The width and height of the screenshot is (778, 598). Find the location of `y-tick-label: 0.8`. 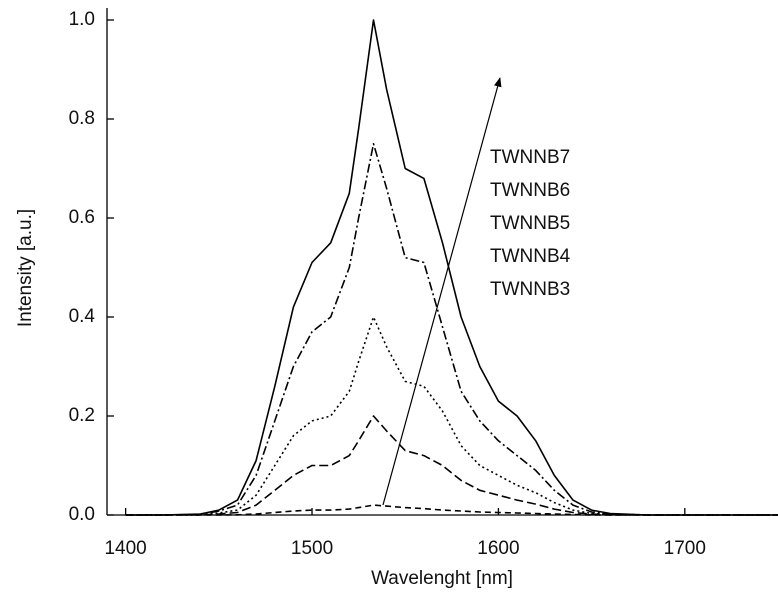

y-tick-label: 0.8 is located at coordinates (82, 118).